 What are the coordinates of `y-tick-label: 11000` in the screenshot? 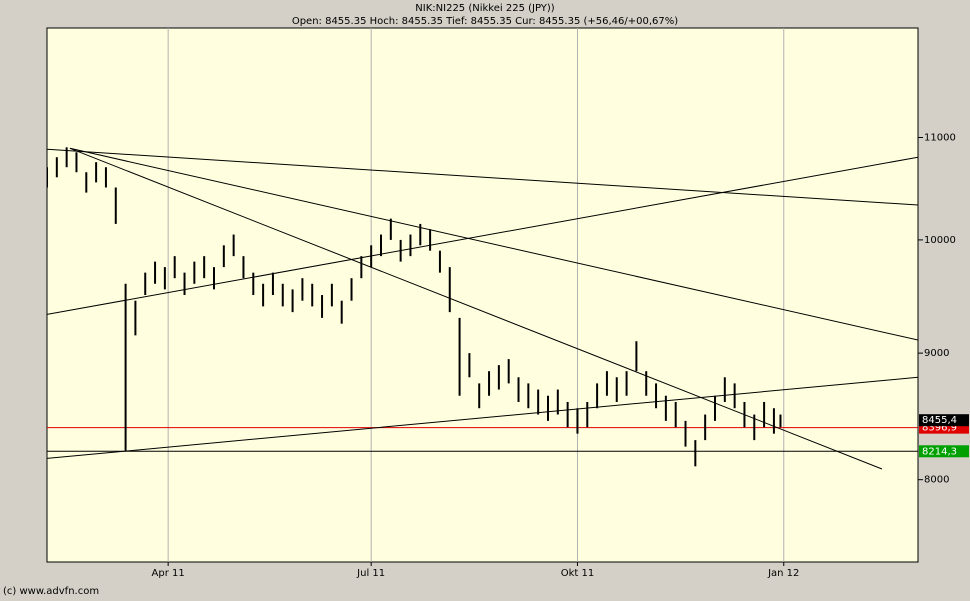 It's located at (940, 137).